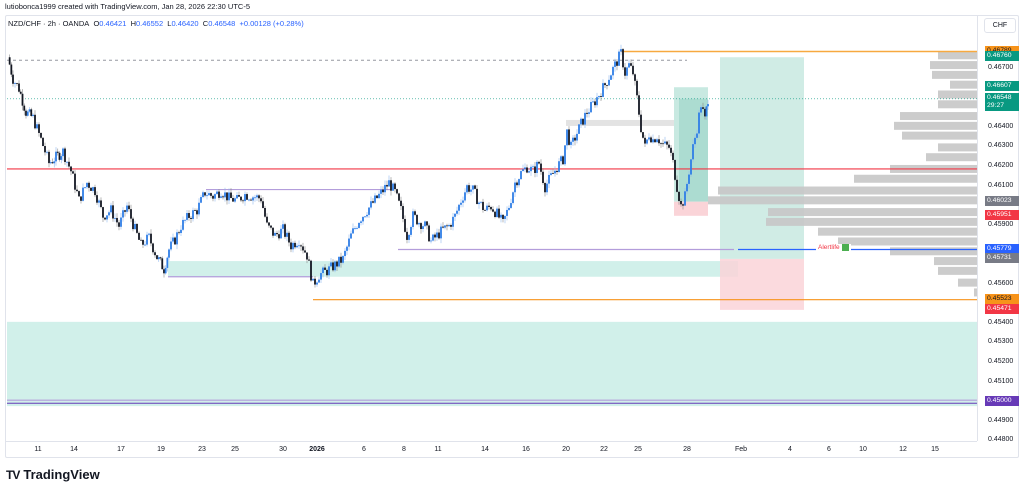 This screenshot has width=1024, height=492. What do you see at coordinates (566, 449) in the screenshot?
I see `time-label: 20` at bounding box center [566, 449].